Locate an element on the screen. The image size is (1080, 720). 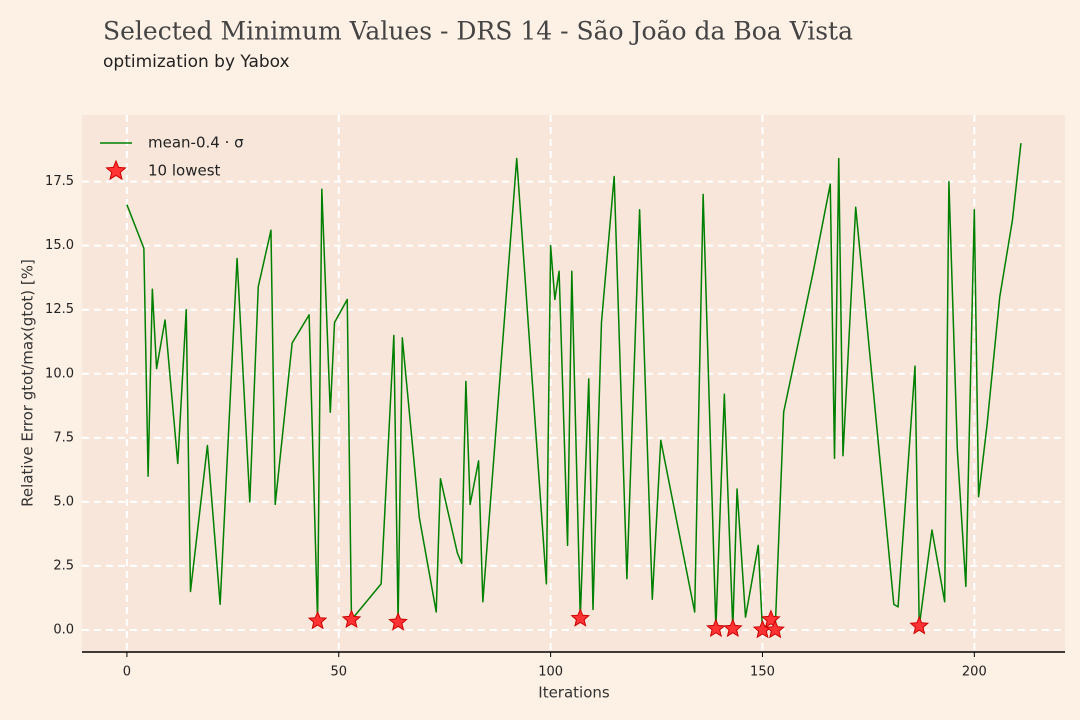
y-tick-label: 5.0 is located at coordinates (63, 501).